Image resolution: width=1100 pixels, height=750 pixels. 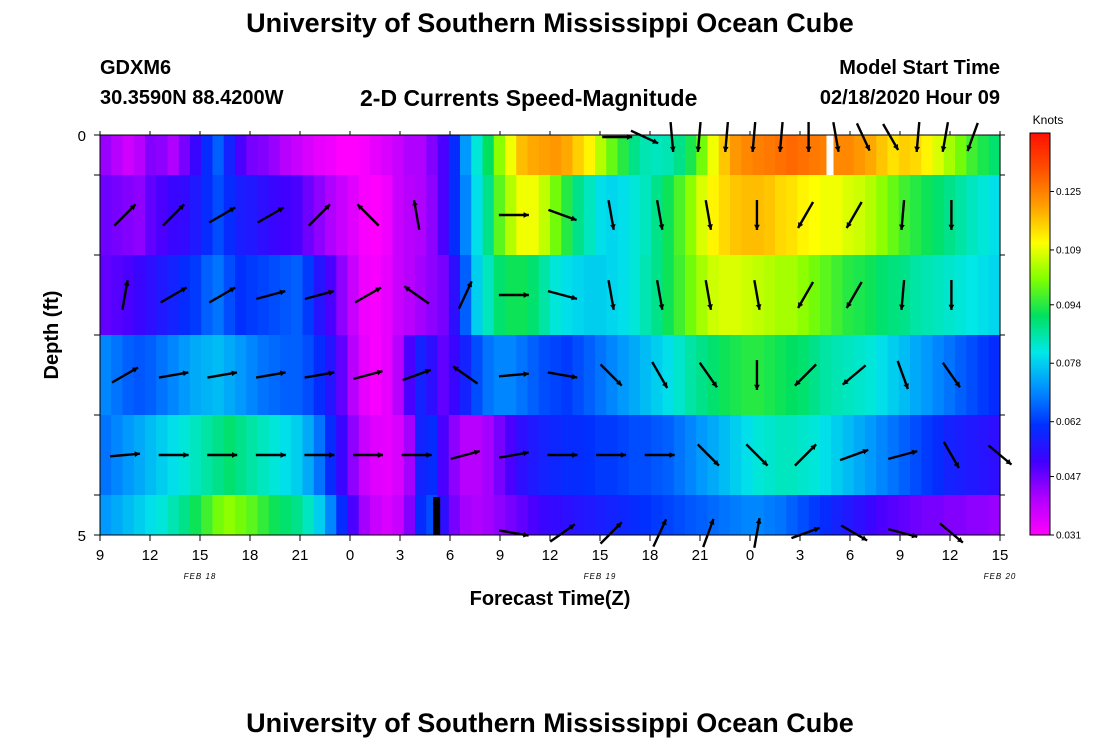 What do you see at coordinates (600, 555) in the screenshot?
I see `x-tick-label: 15` at bounding box center [600, 555].